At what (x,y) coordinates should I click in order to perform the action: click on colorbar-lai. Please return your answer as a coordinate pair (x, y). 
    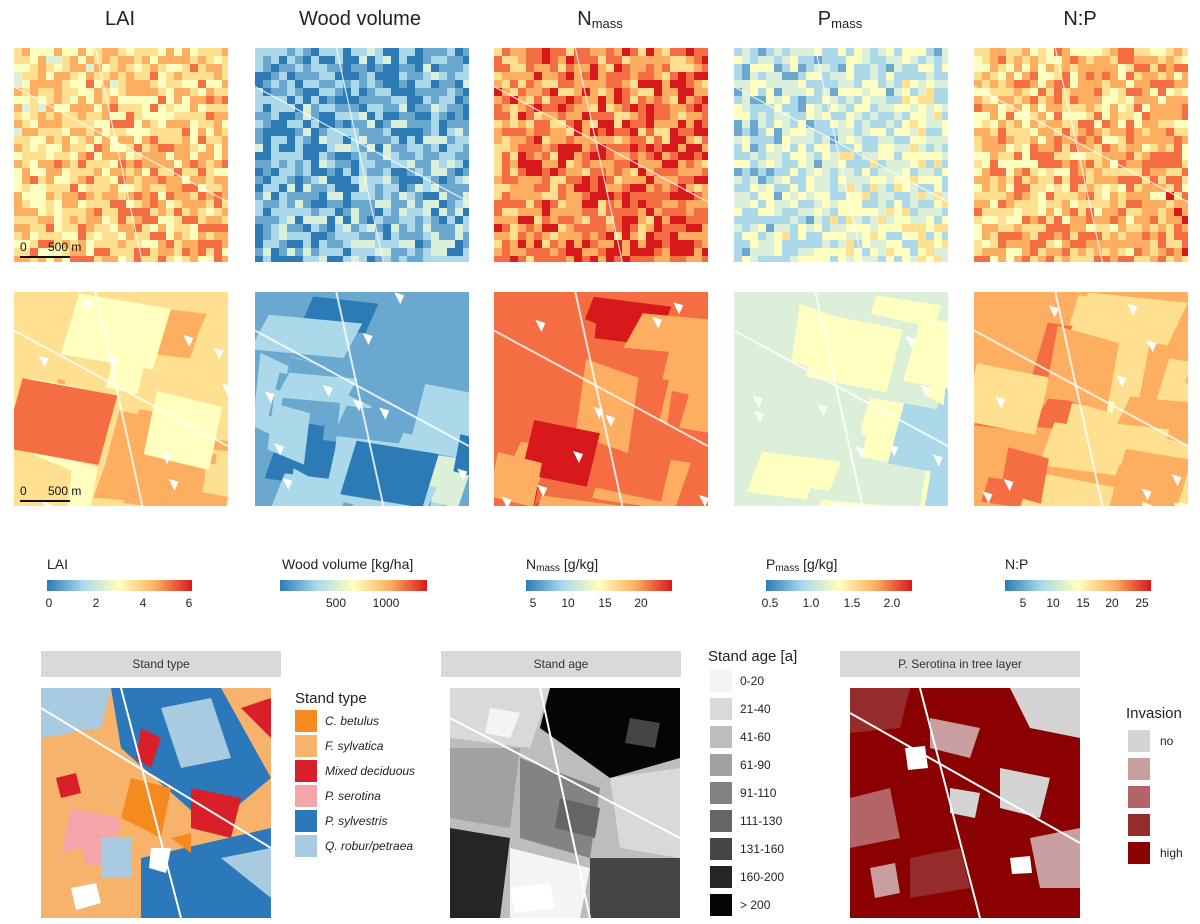
    Looking at the image, I should click on (119, 585).